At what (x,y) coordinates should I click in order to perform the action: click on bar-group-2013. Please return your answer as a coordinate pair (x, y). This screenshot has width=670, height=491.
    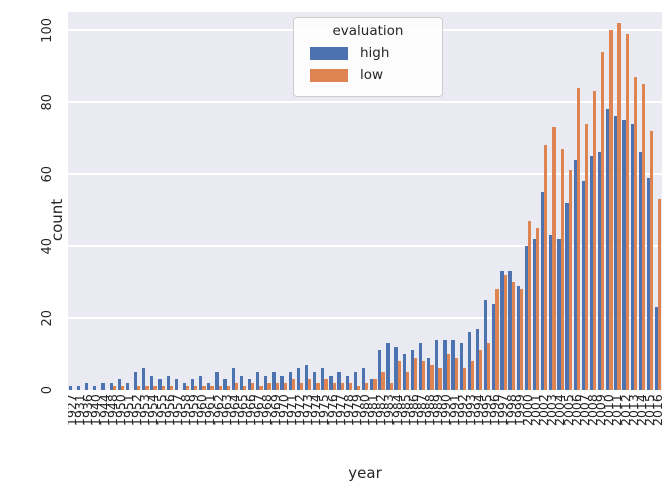
    Looking at the image, I should click on (634, 201).